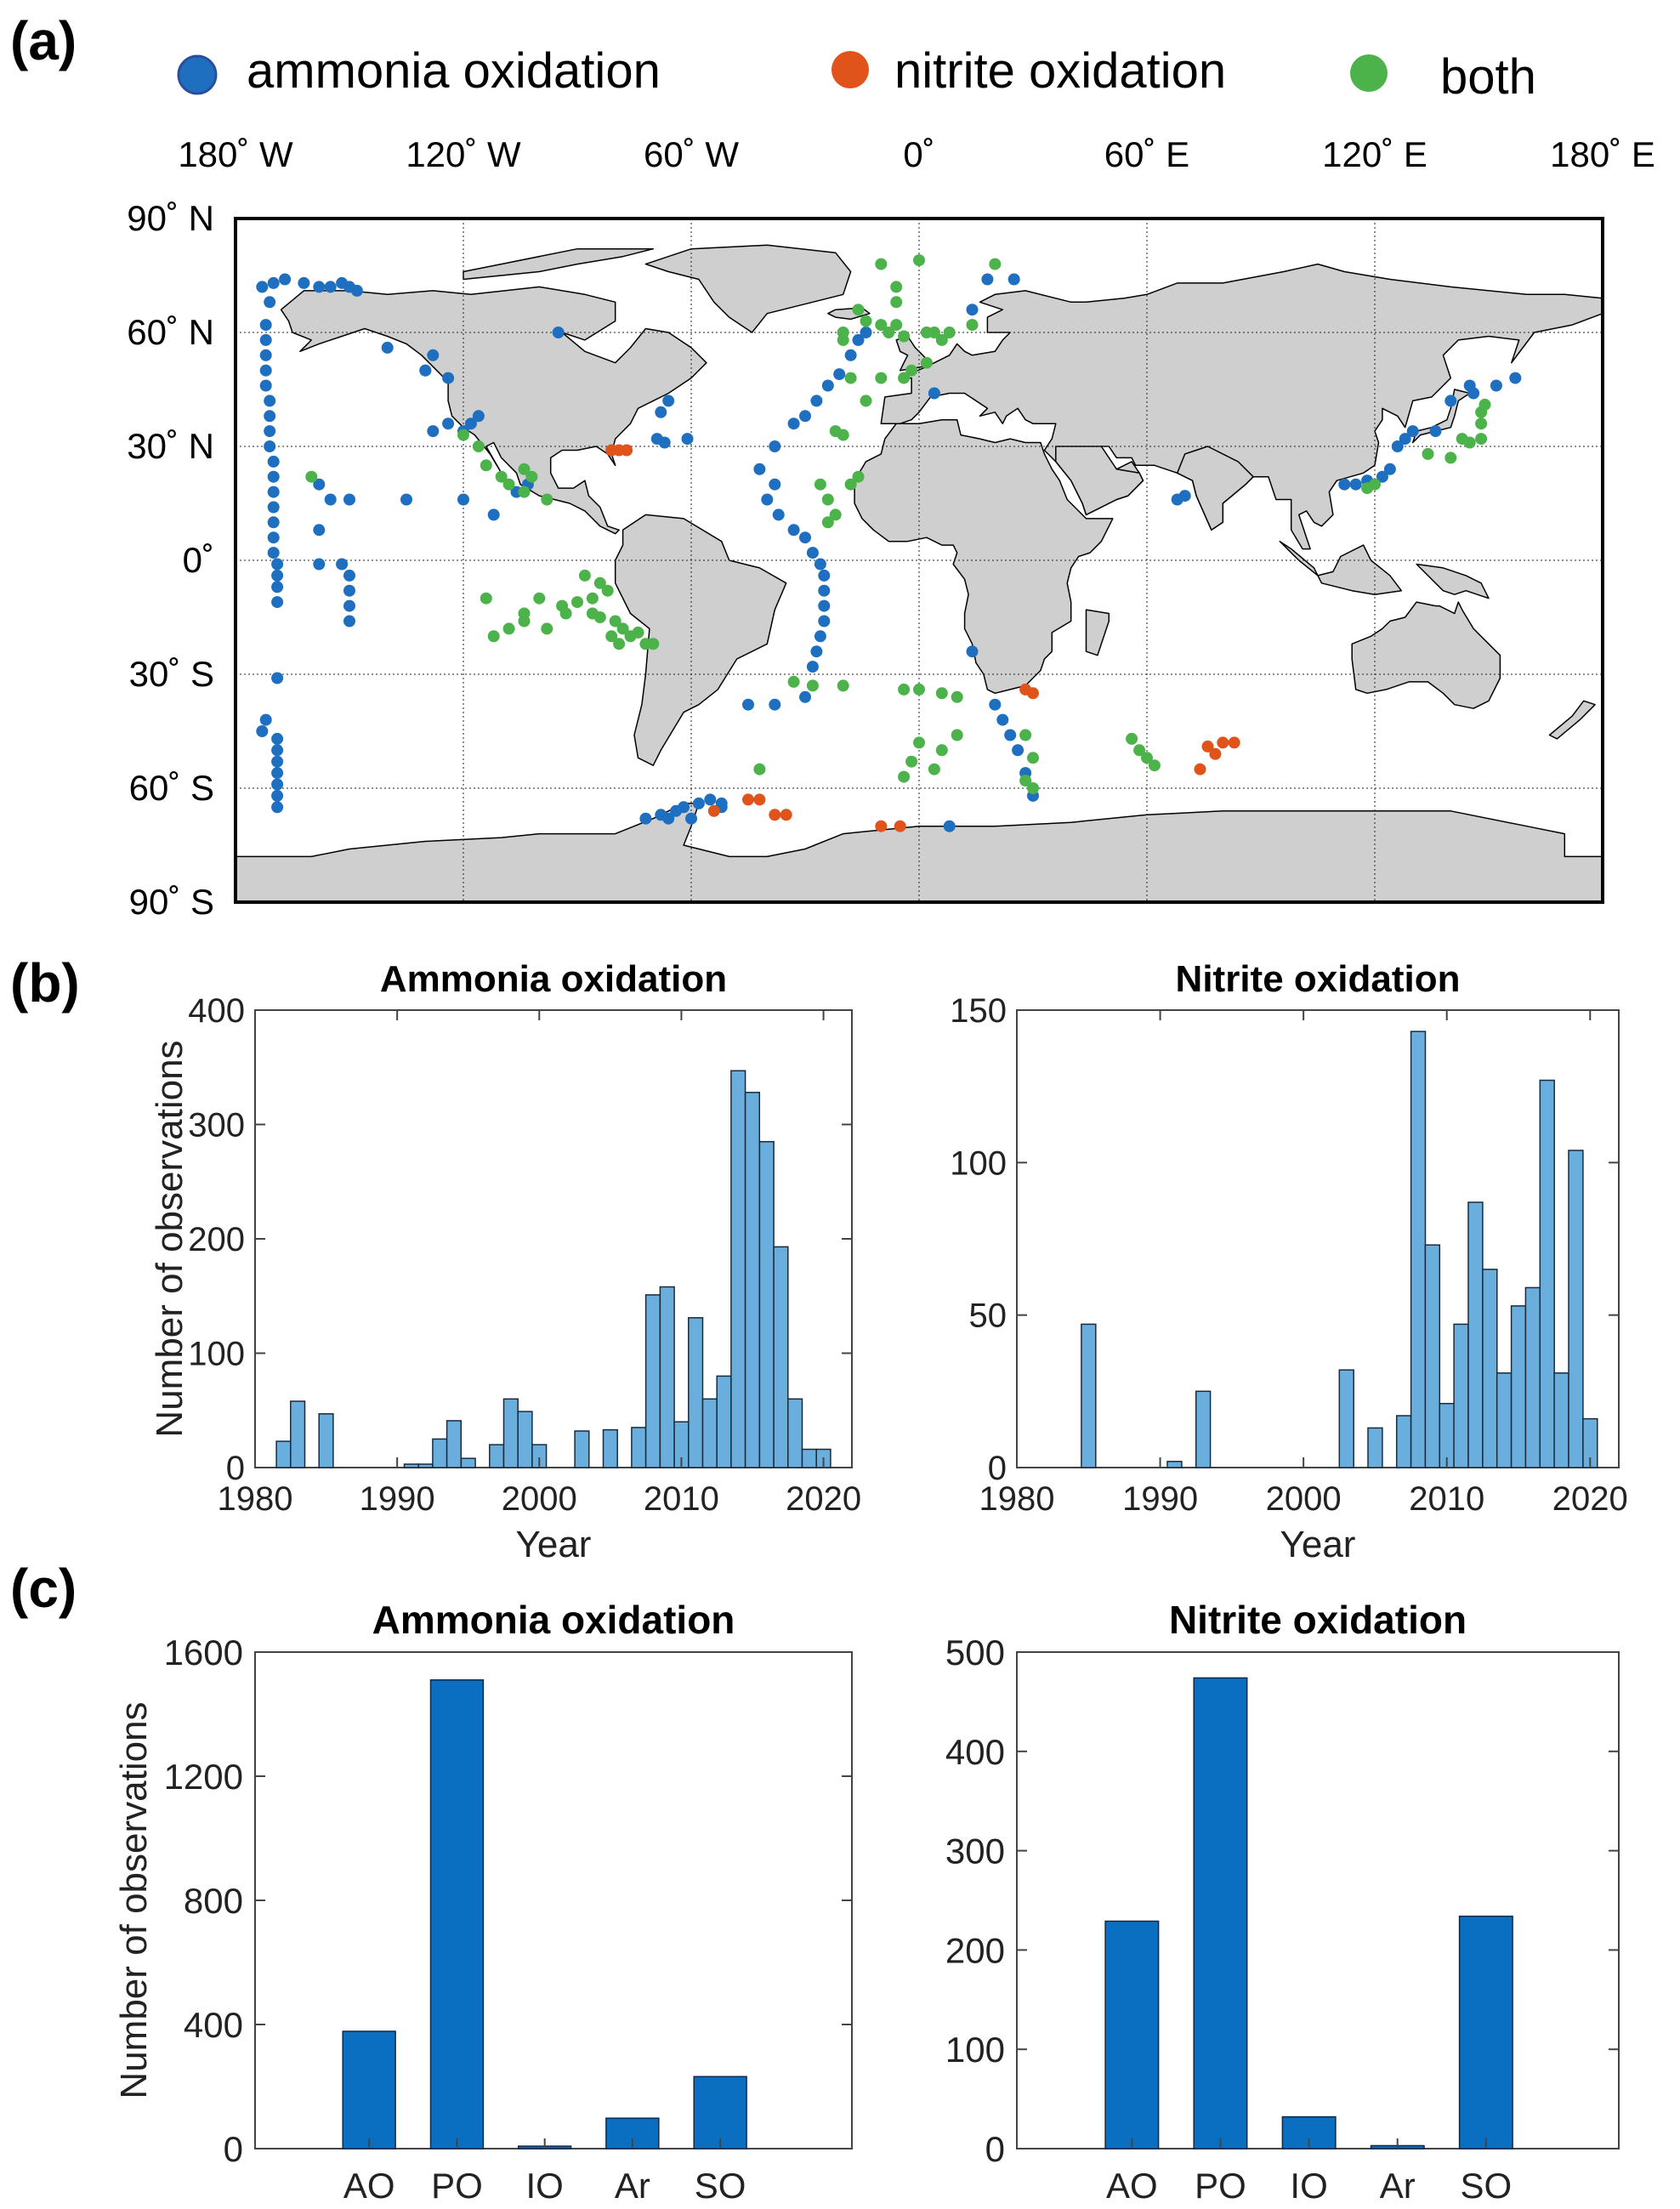 The width and height of the screenshot is (1680, 2209). I want to click on x-tick-label: AO, so click(1132, 2186).